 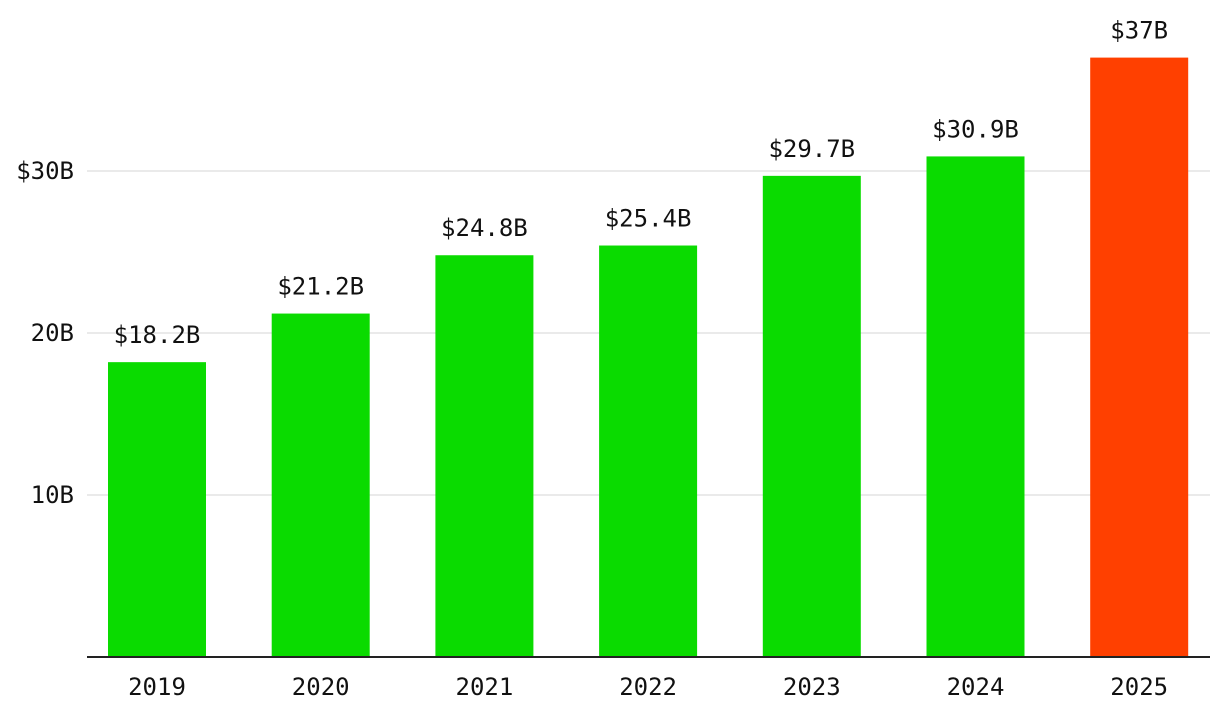 What do you see at coordinates (52, 333) in the screenshot?
I see `y-tick-label: 20B` at bounding box center [52, 333].